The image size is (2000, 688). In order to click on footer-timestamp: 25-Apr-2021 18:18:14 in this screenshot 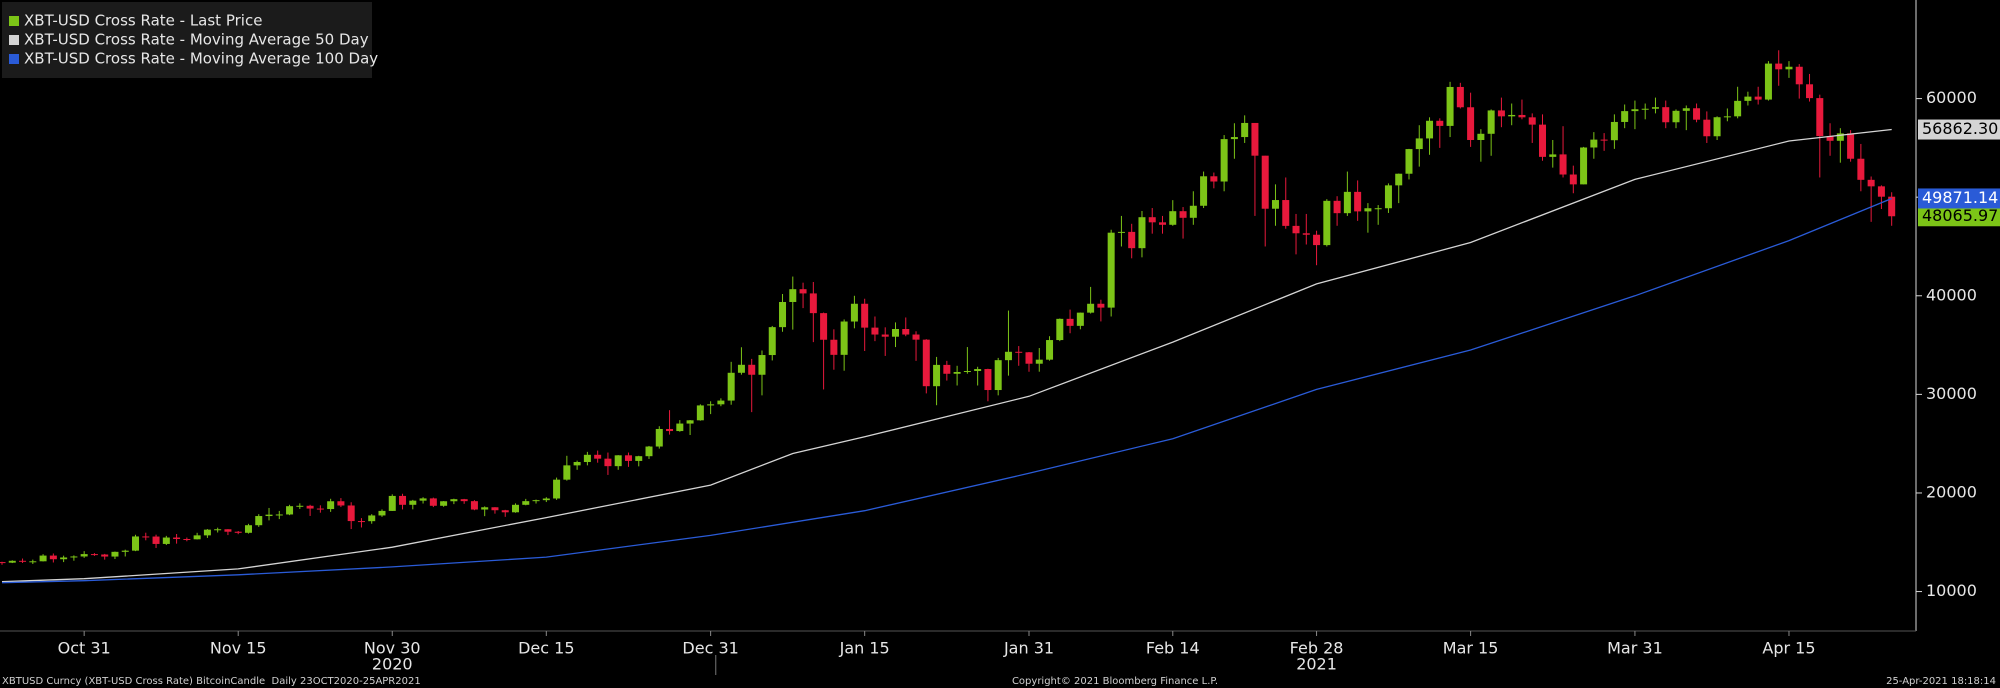, I will do `click(1941, 681)`.